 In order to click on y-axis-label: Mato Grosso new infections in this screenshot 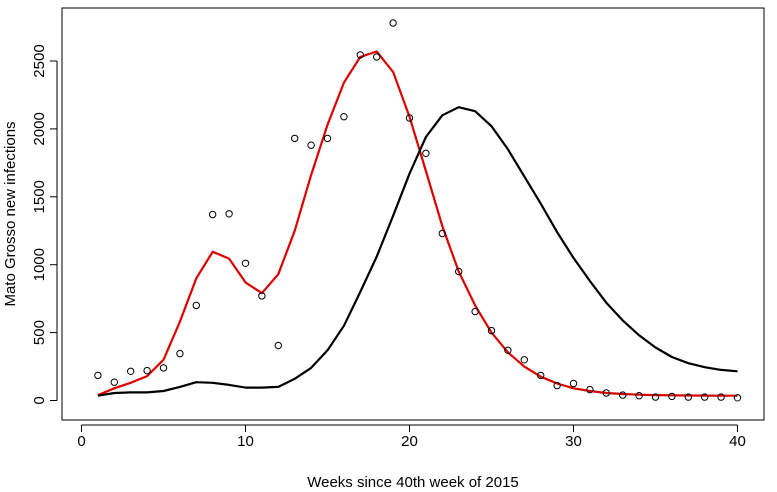, I will do `click(10, 213)`.